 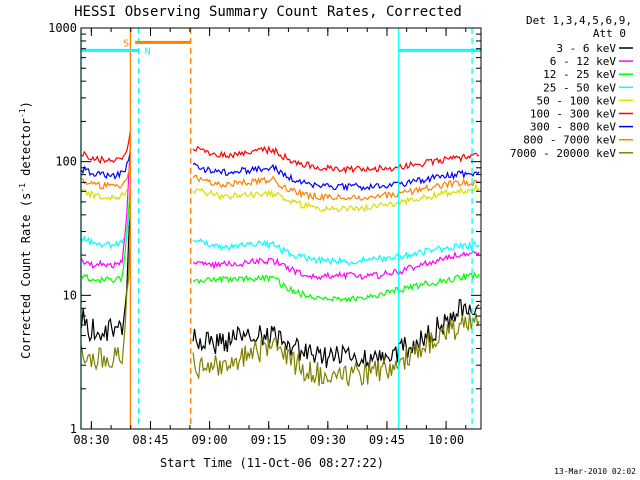 I want to click on legend-header-attenuator: Att 0, so click(x=609, y=33).